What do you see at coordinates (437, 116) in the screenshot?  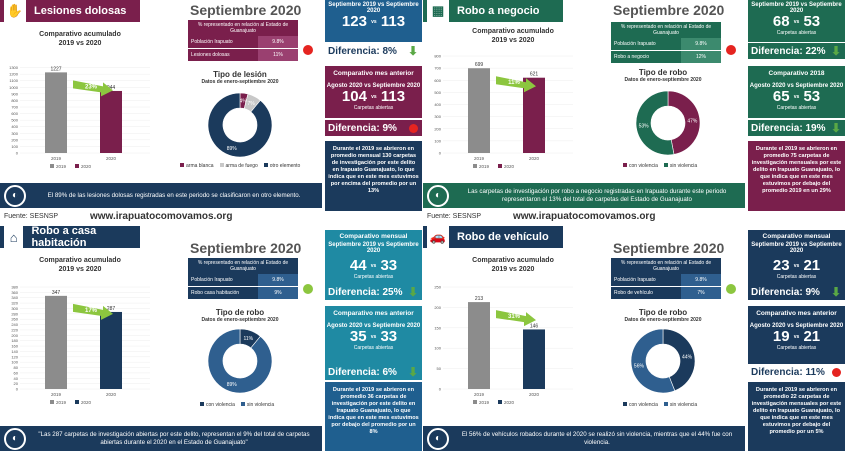 I see `y-tick-label: 300` at bounding box center [437, 116].